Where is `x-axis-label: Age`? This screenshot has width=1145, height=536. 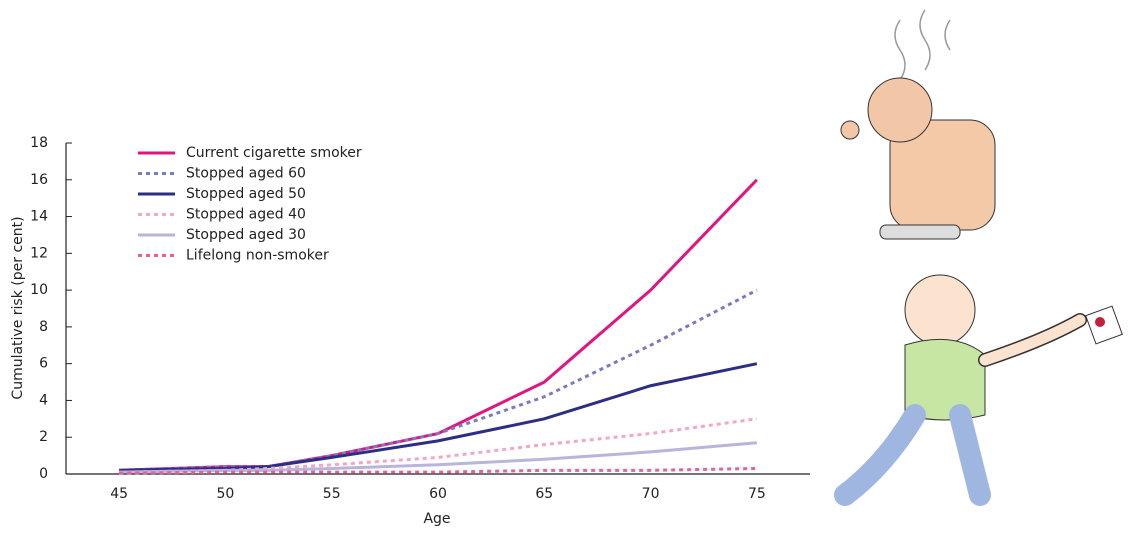
x-axis-label: Age is located at coordinates (436, 519).